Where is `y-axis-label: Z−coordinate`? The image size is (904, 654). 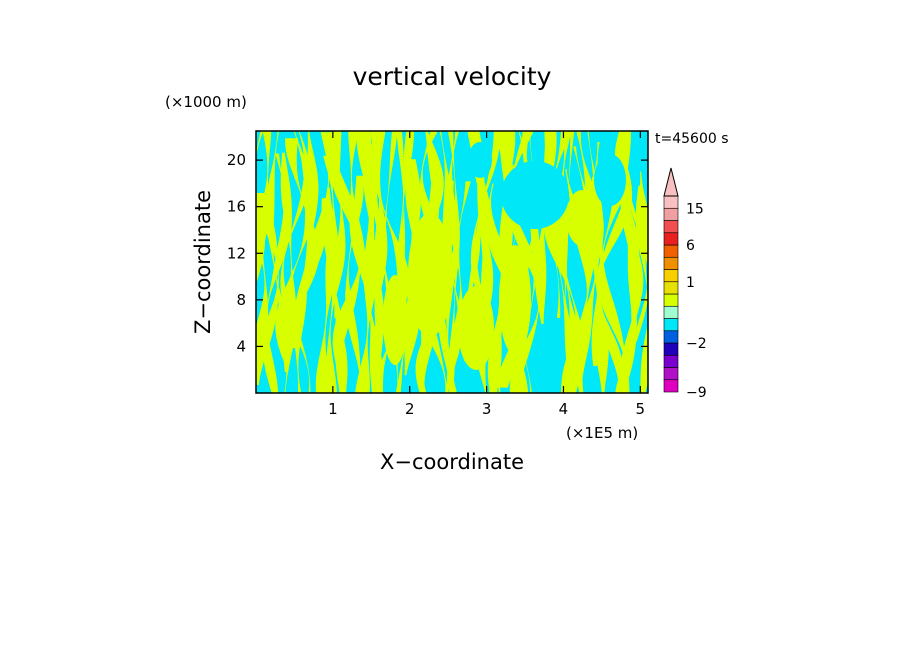 y-axis-label: Z−coordinate is located at coordinates (203, 262).